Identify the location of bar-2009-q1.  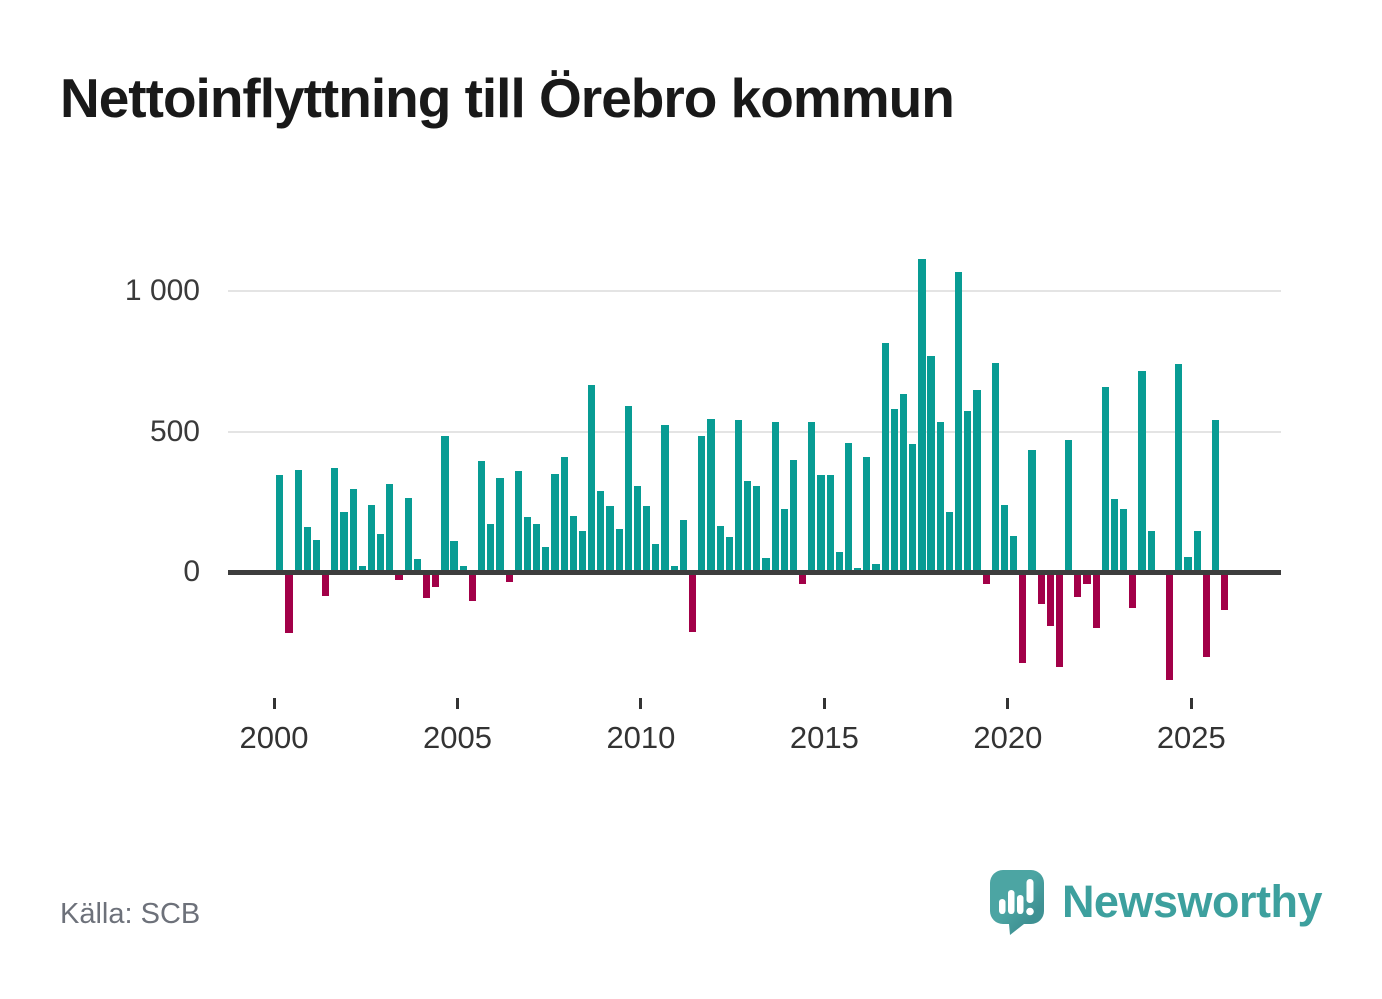
(610, 539).